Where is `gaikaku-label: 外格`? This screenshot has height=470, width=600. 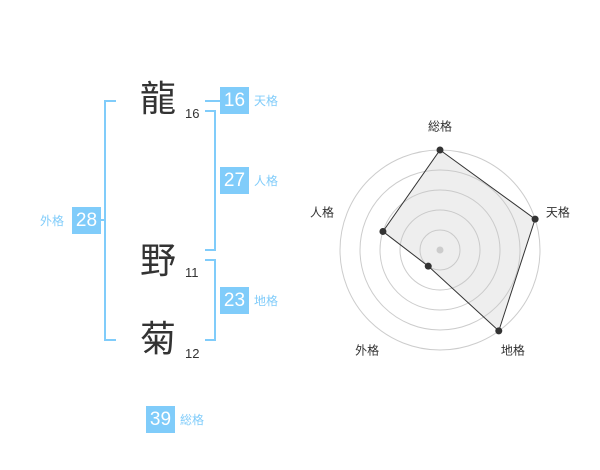 gaikaku-label: 外格 is located at coordinates (52, 221).